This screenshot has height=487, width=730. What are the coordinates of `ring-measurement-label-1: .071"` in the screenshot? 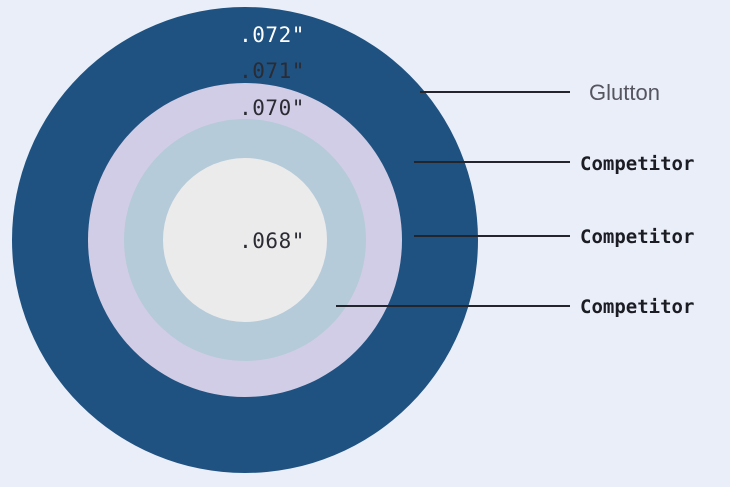 It's located at (272, 71).